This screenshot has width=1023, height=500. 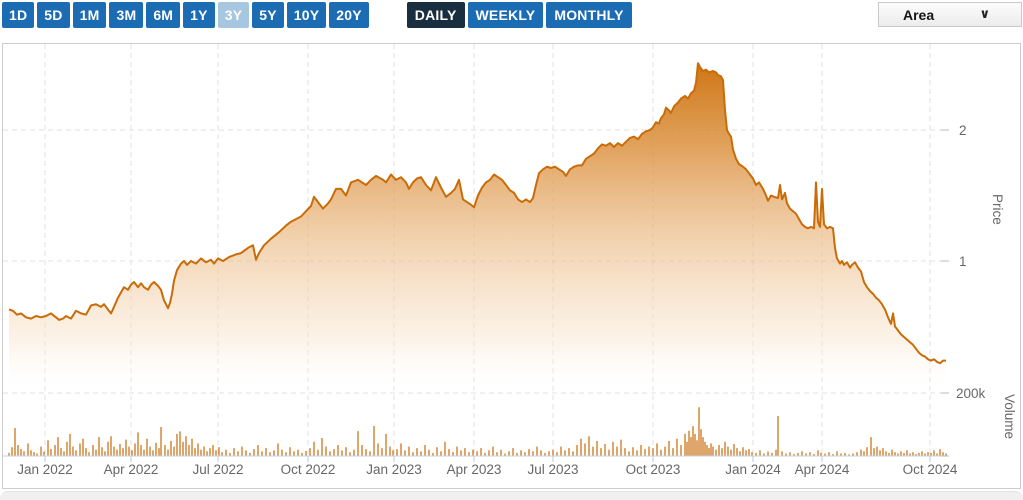 I want to click on range-button-1d: 1D, so click(x=18, y=15).